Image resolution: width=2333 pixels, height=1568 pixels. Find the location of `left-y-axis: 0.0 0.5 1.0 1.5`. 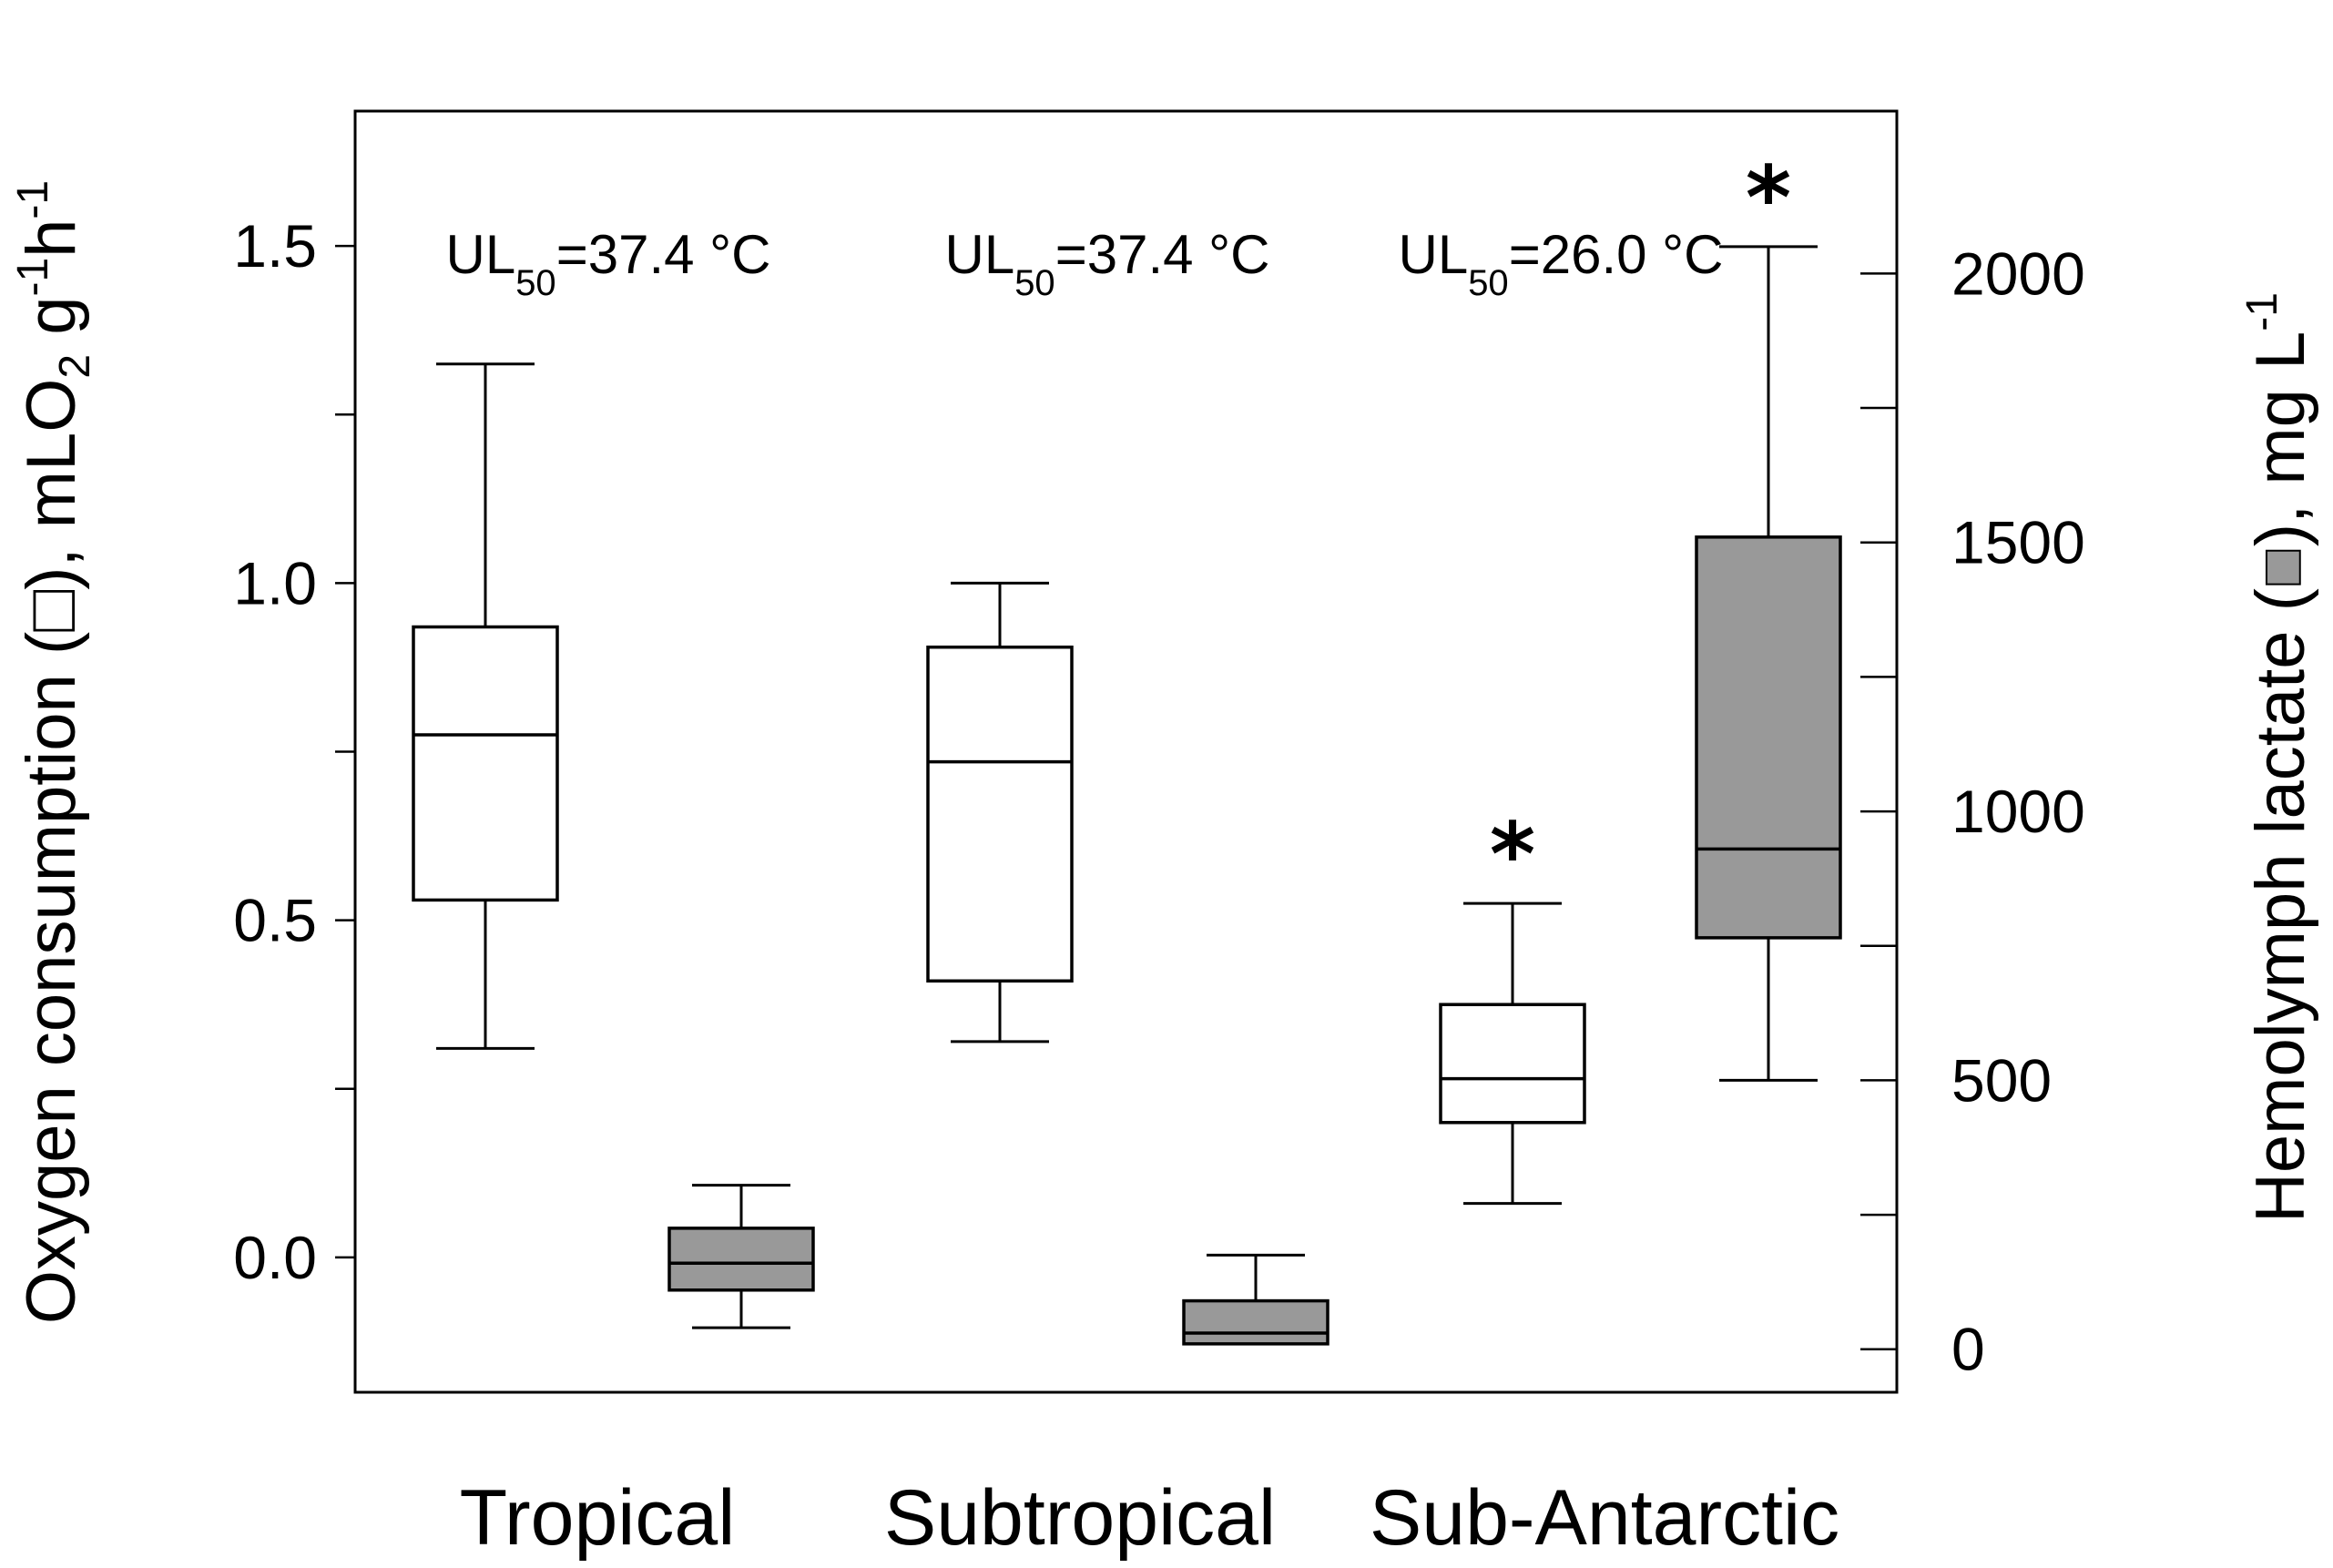

left-y-axis: 0.0 0.5 1.0 1.5 is located at coordinates (294, 751).